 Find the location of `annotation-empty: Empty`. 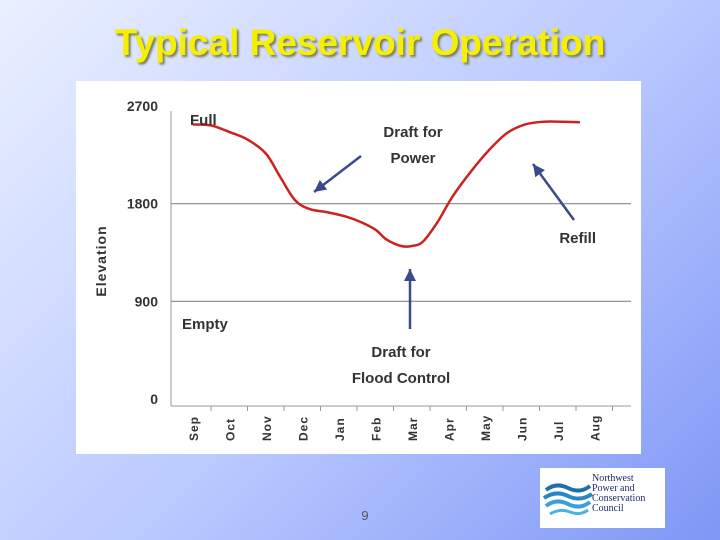

annotation-empty: Empty is located at coordinates (205, 324).